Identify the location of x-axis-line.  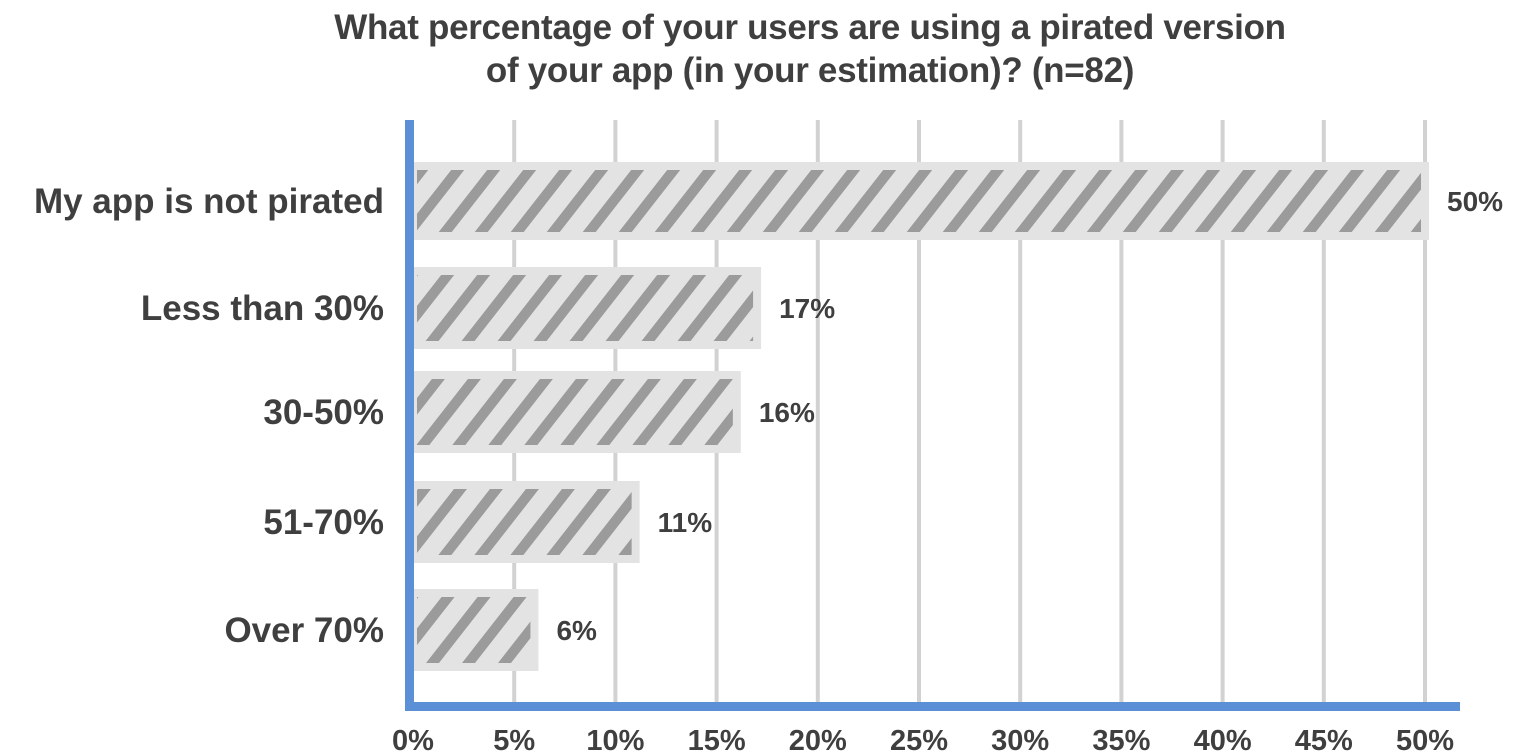
(932, 706).